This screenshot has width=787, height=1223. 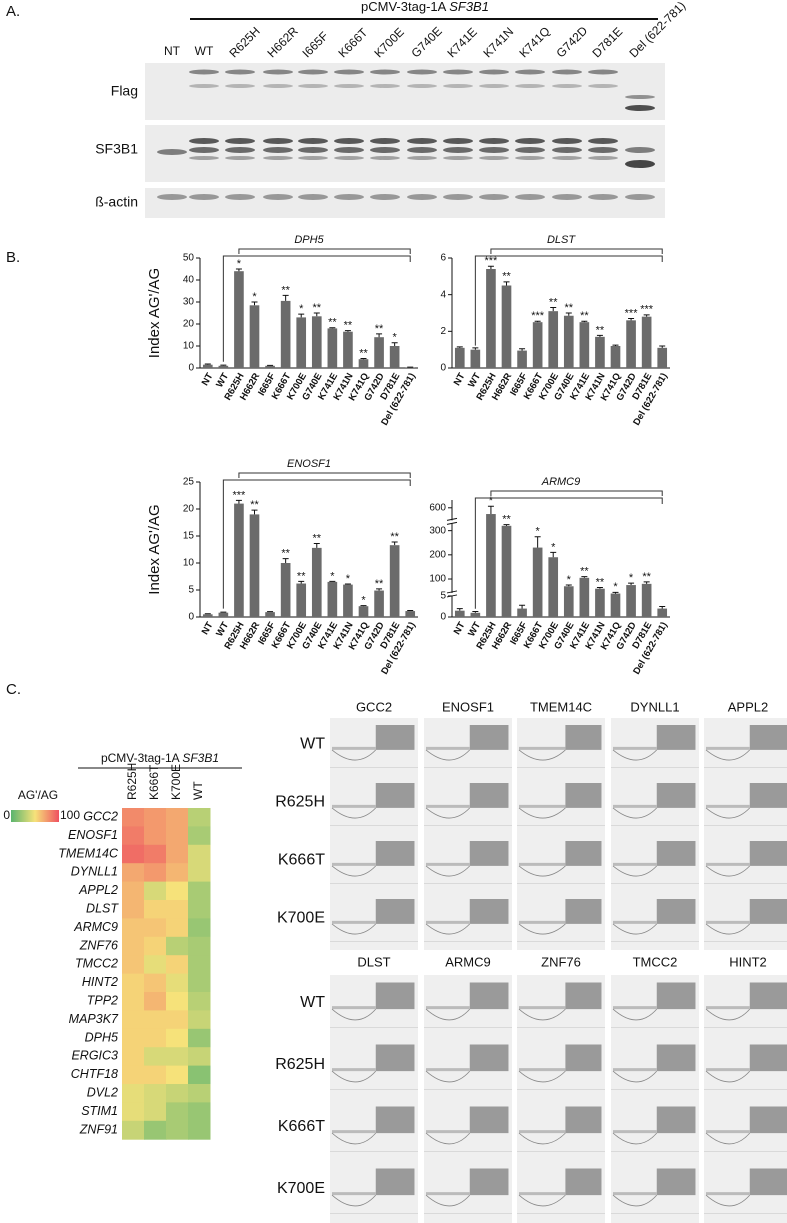 What do you see at coordinates (98, 1129) in the screenshot?
I see `row-label: ZNF91` at bounding box center [98, 1129].